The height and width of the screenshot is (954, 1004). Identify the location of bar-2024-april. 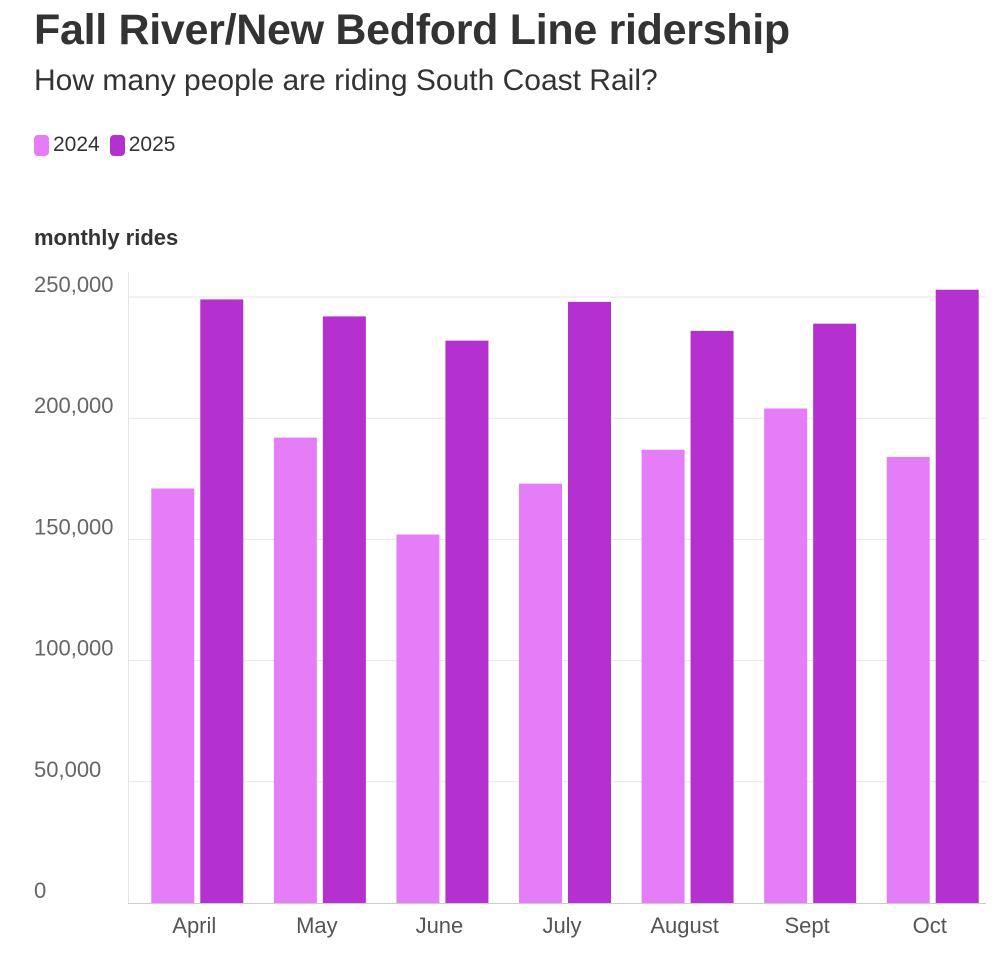
(173, 695).